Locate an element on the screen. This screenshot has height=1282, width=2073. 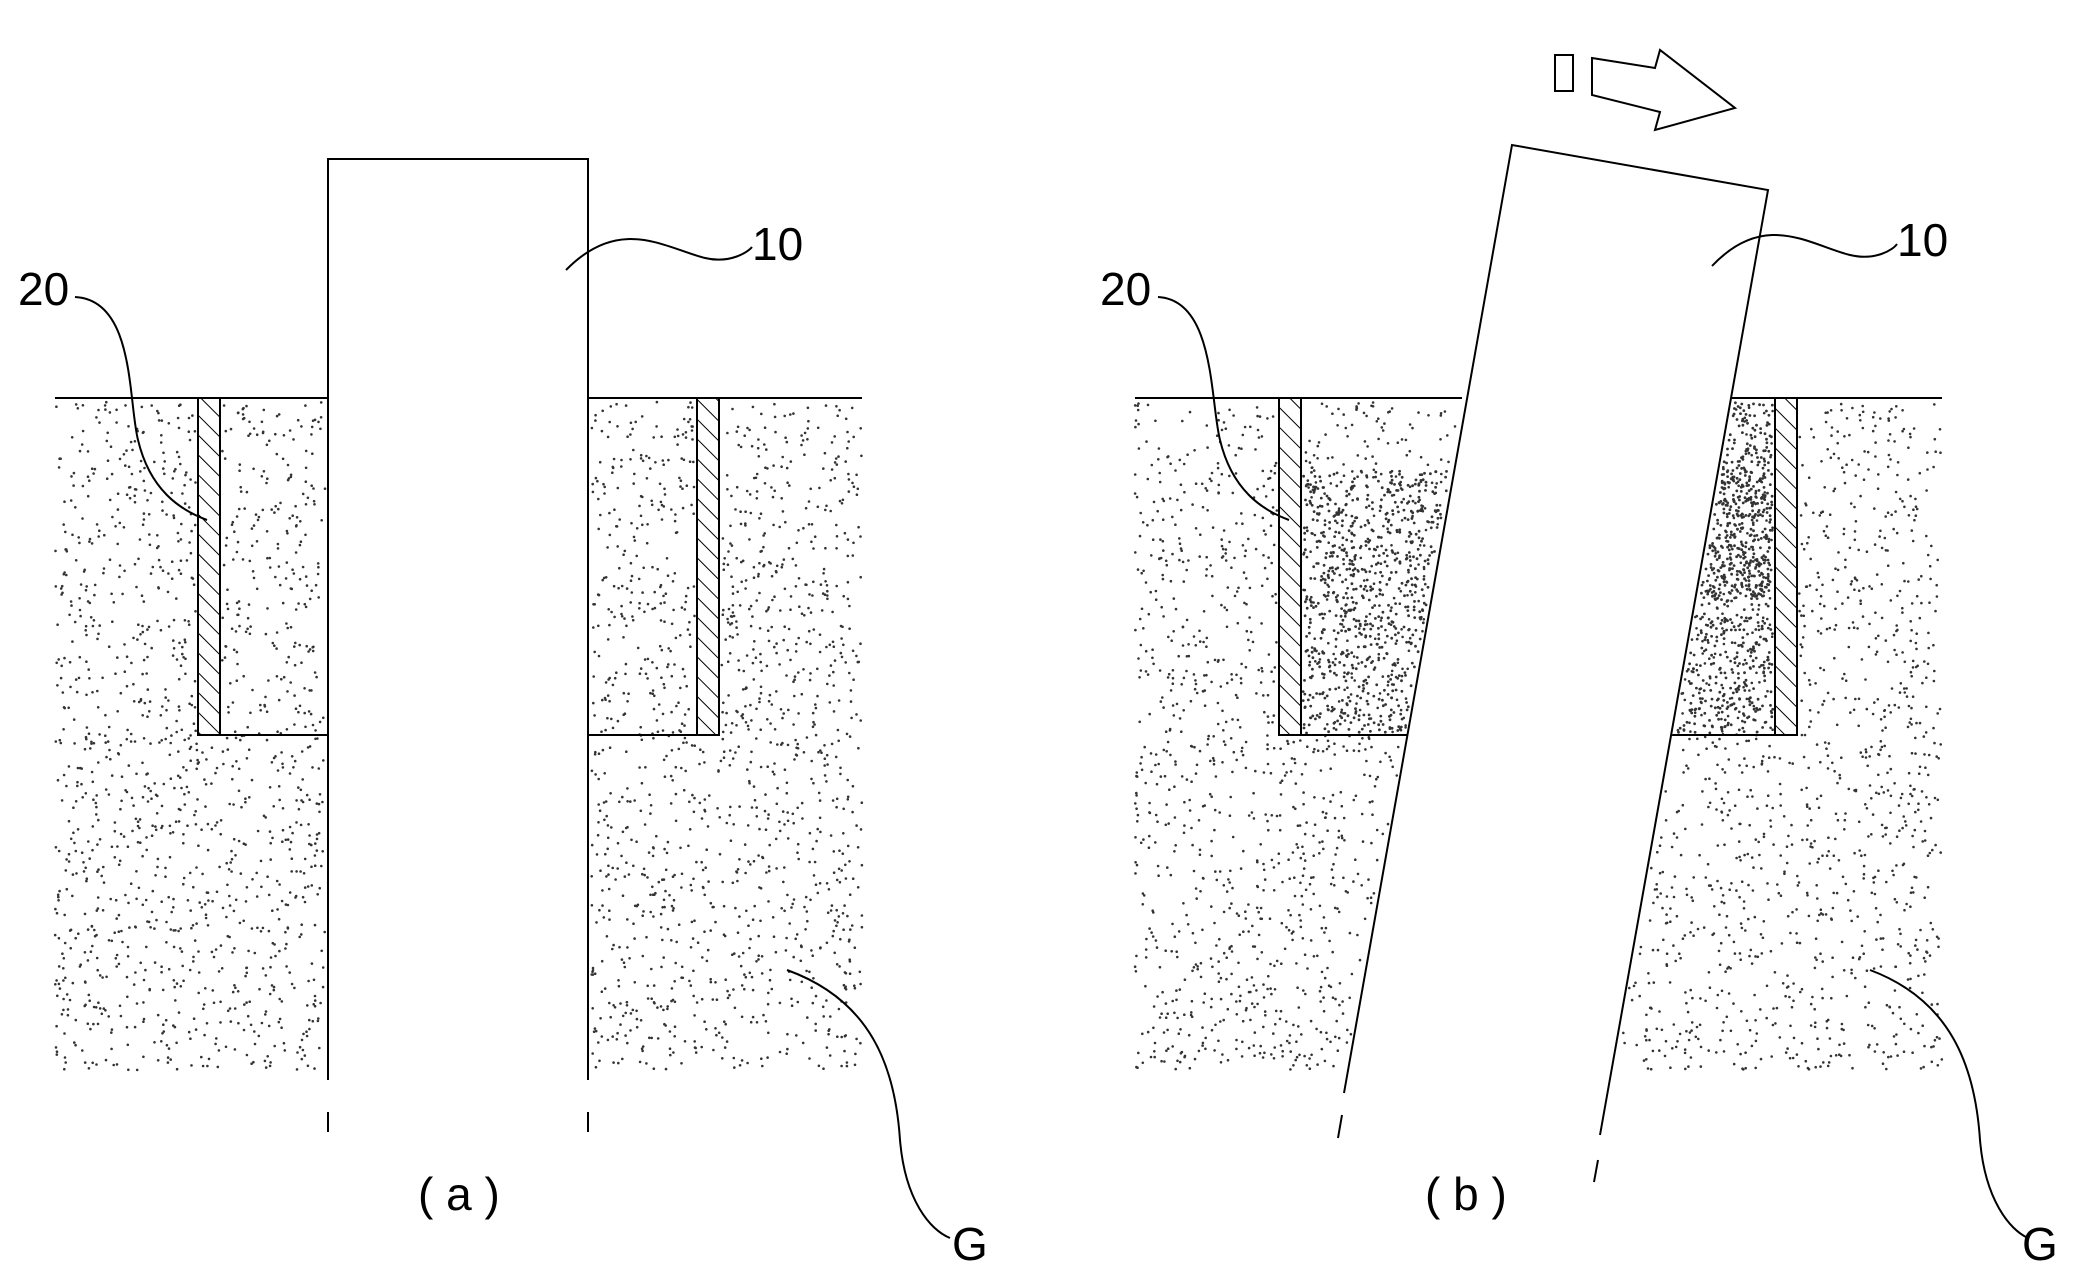
retaining-wall-right-a is located at coordinates (708, 566).